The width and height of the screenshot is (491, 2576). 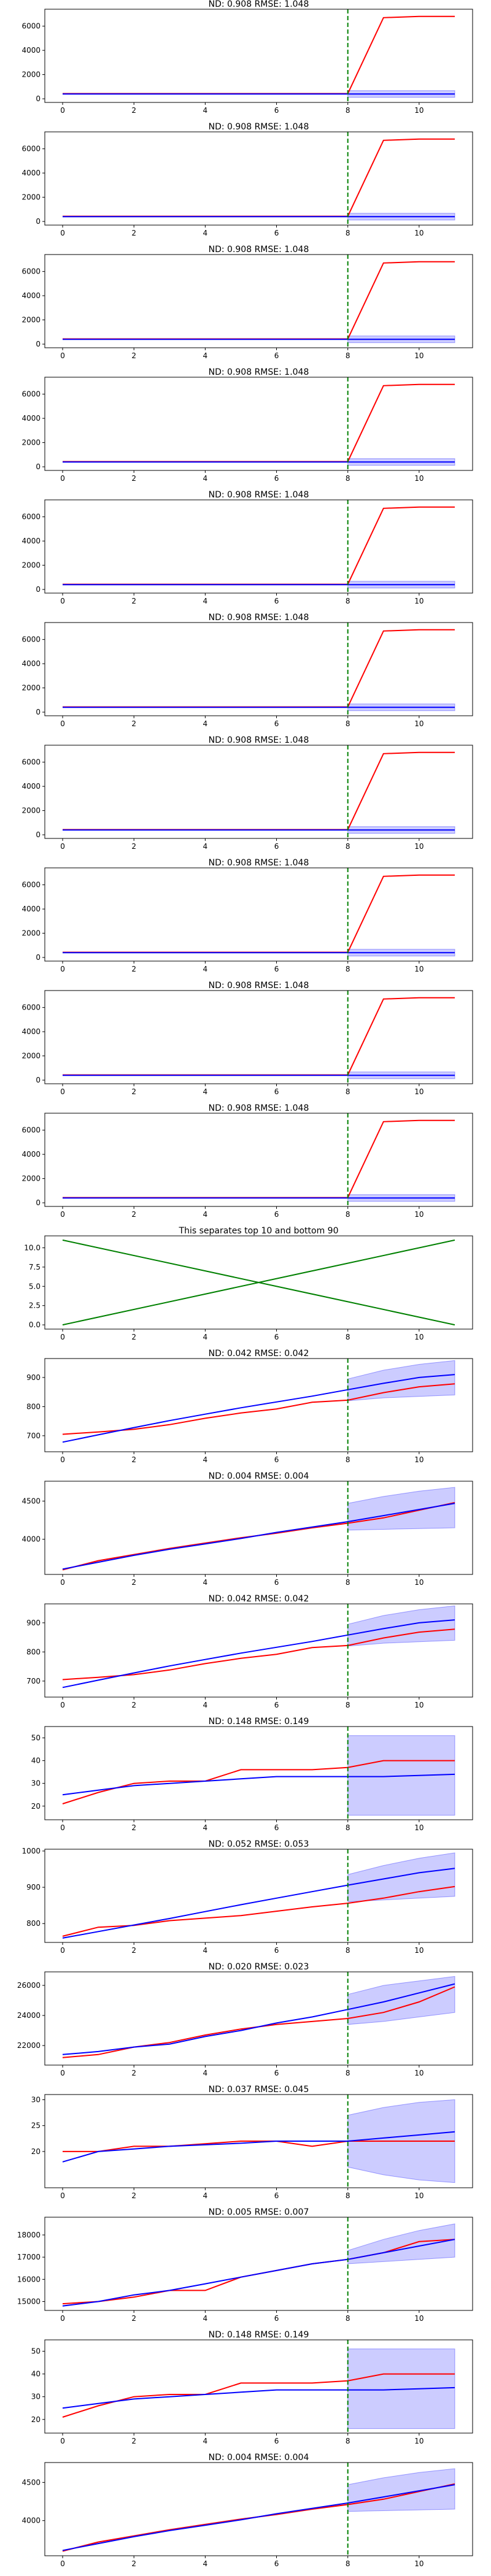 What do you see at coordinates (259, 2458) in the screenshot?
I see `chart-title: ND: 0.004 RMSE: 0.004` at bounding box center [259, 2458].